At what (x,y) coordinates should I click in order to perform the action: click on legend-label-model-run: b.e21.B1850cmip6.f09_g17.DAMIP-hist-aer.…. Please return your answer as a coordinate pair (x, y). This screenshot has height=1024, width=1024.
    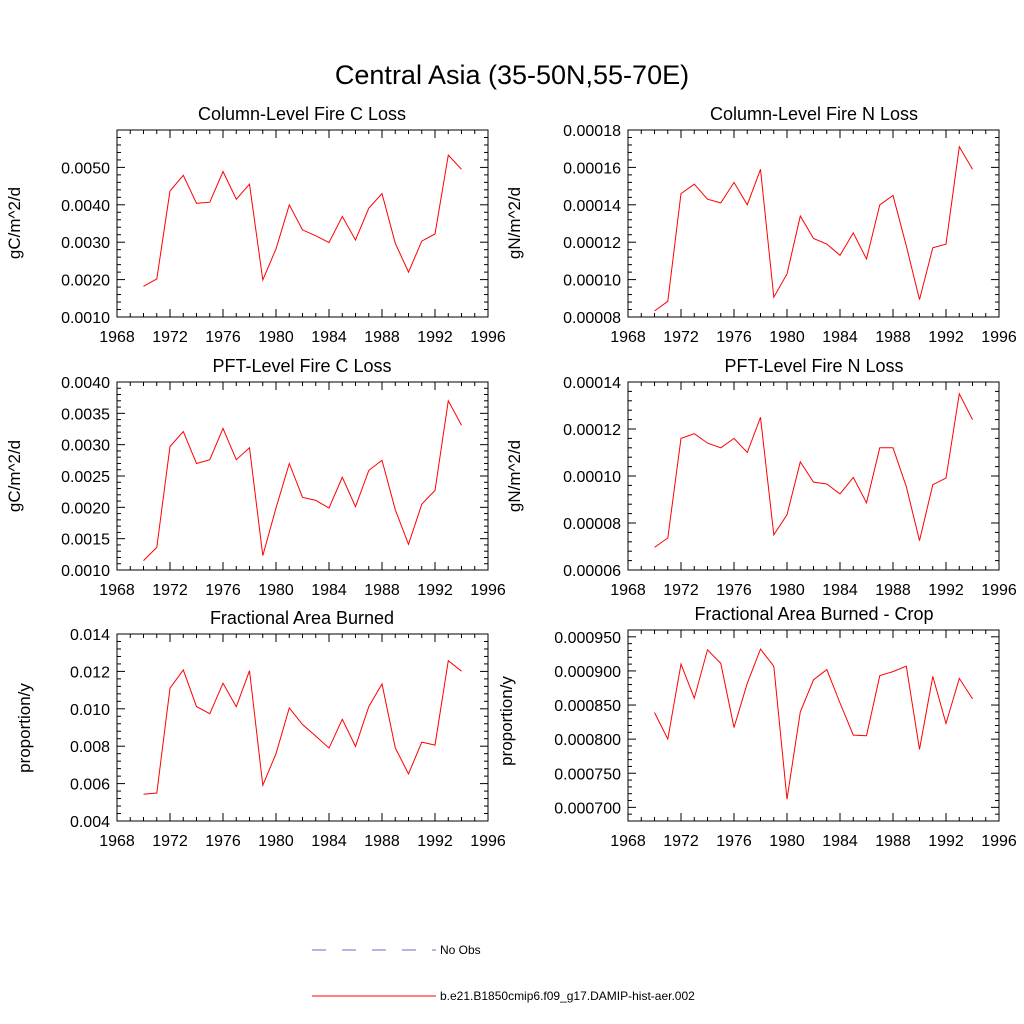
    Looking at the image, I should click on (567, 996).